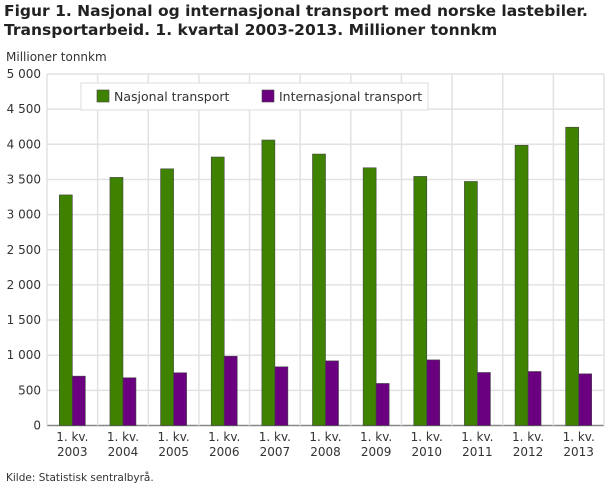  I want to click on y-tick-label: 2 500, so click(24, 250).